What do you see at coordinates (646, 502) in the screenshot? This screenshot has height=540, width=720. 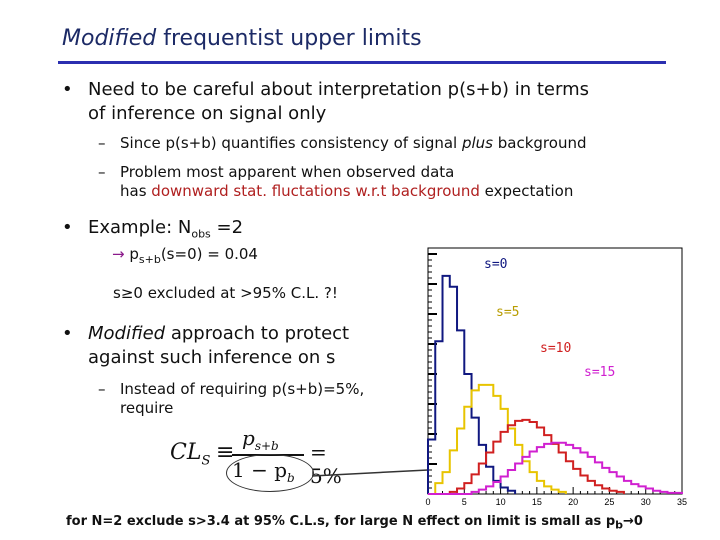 I see `x-tick-label: 30` at bounding box center [646, 502].